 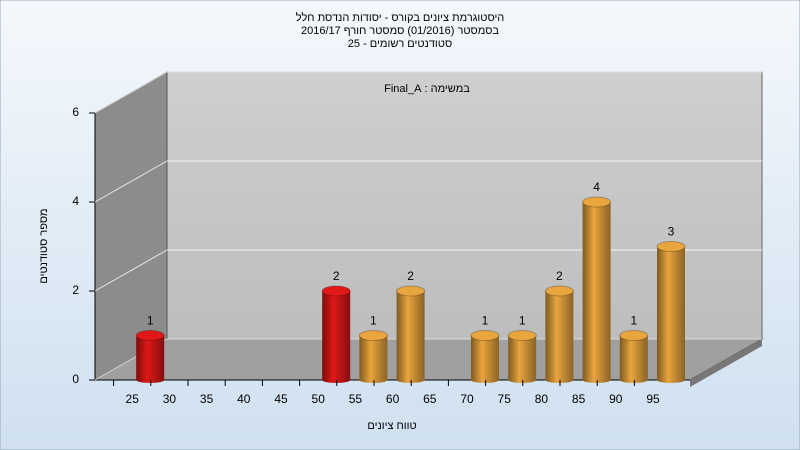 I want to click on chart-title: בסמסטר (01/2016) סמסטר חורף 2016/17, so click(x=400, y=31).